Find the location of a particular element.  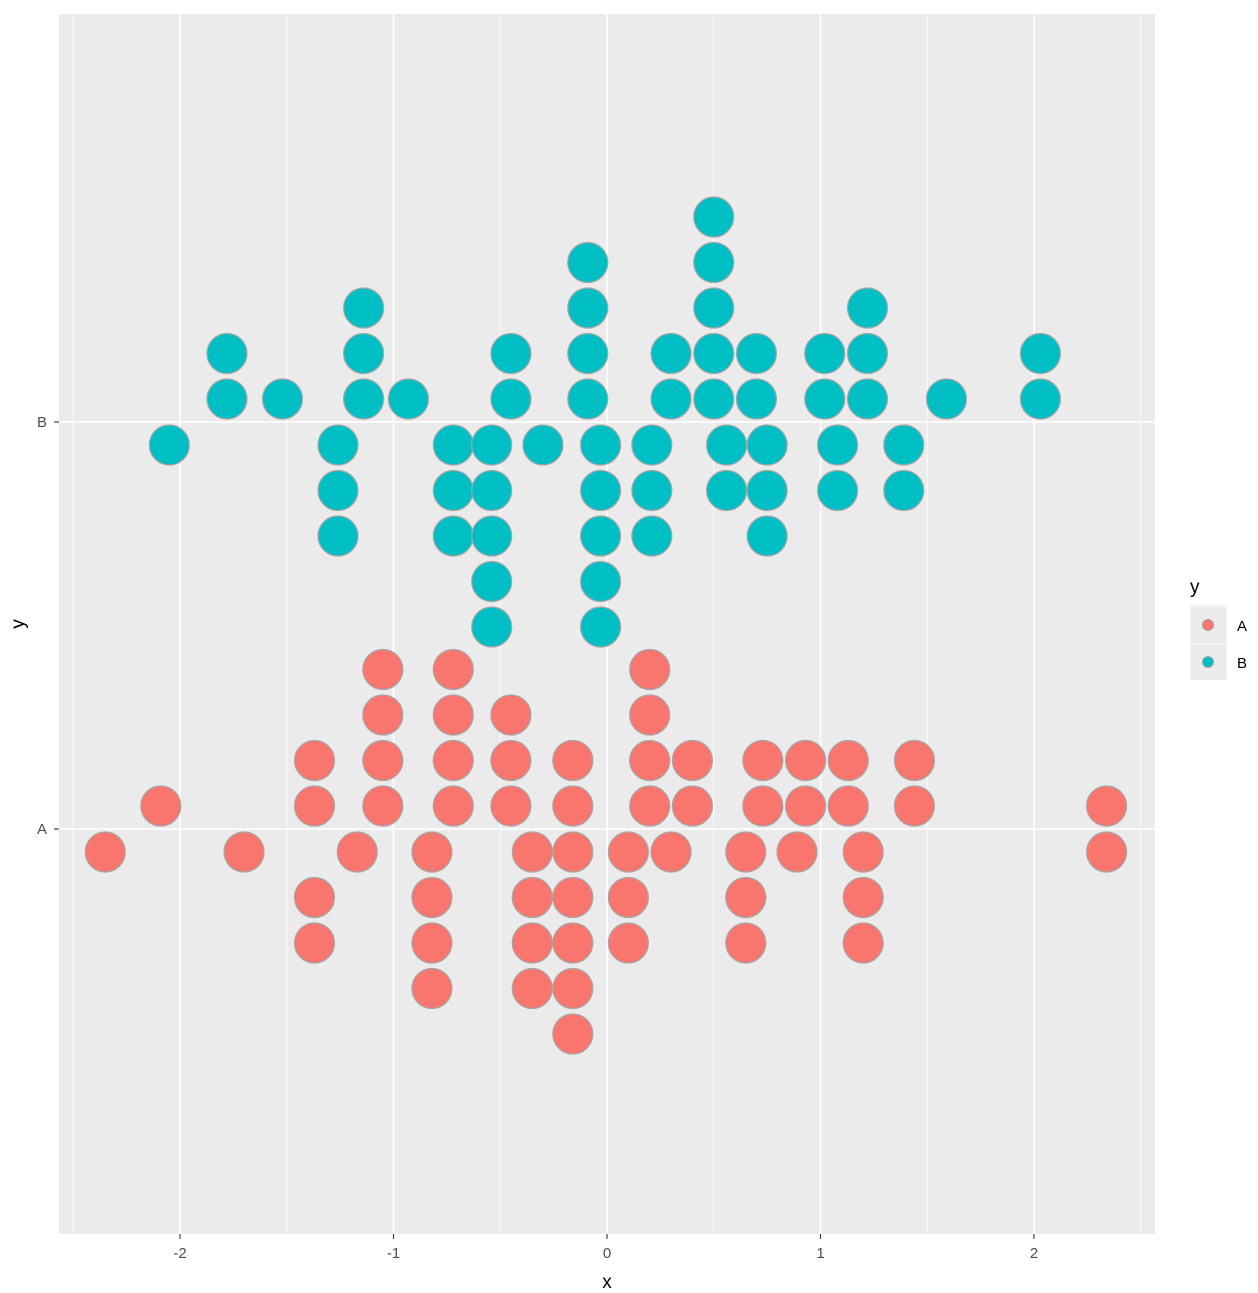

y-axis-title: y is located at coordinates (18, 624).